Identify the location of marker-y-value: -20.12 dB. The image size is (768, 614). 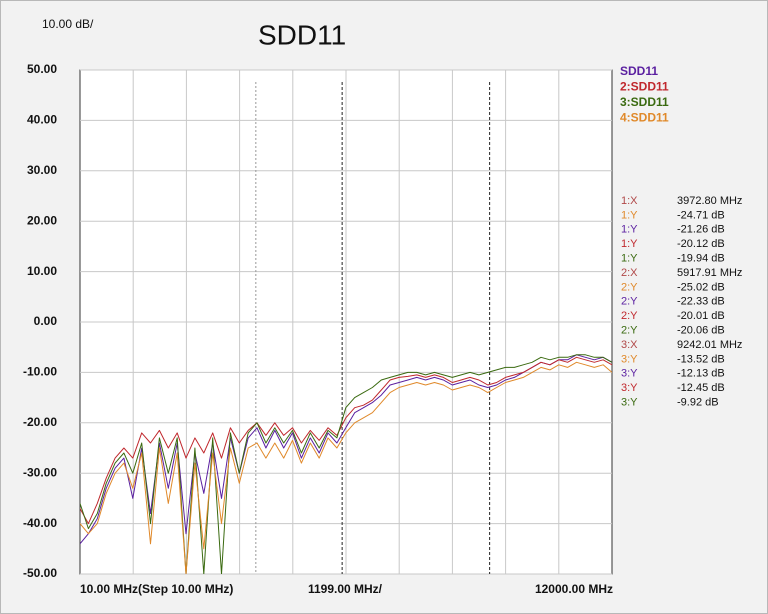
(701, 244).